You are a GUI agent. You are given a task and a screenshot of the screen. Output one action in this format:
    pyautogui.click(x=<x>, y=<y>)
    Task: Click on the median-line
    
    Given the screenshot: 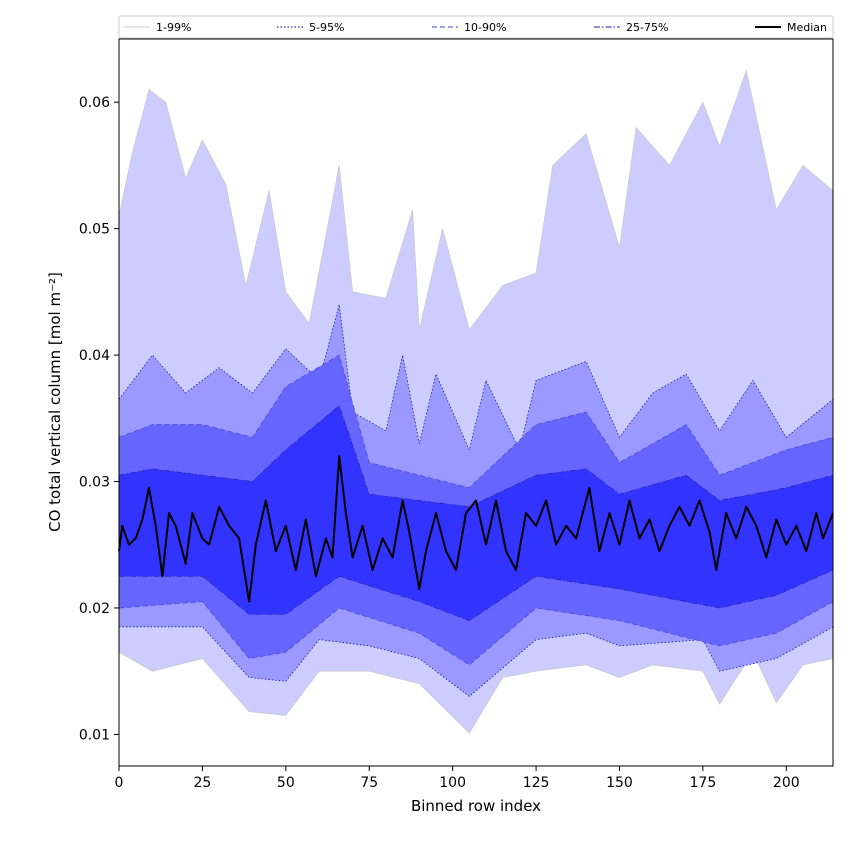 What is the action you would take?
    pyautogui.click(x=476, y=529)
    